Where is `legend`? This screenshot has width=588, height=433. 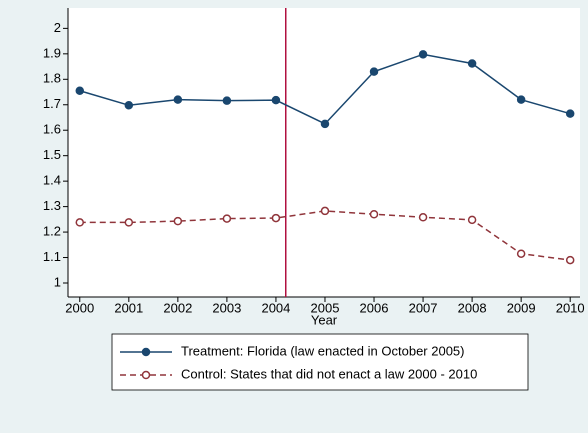 legend is located at coordinates (320, 362).